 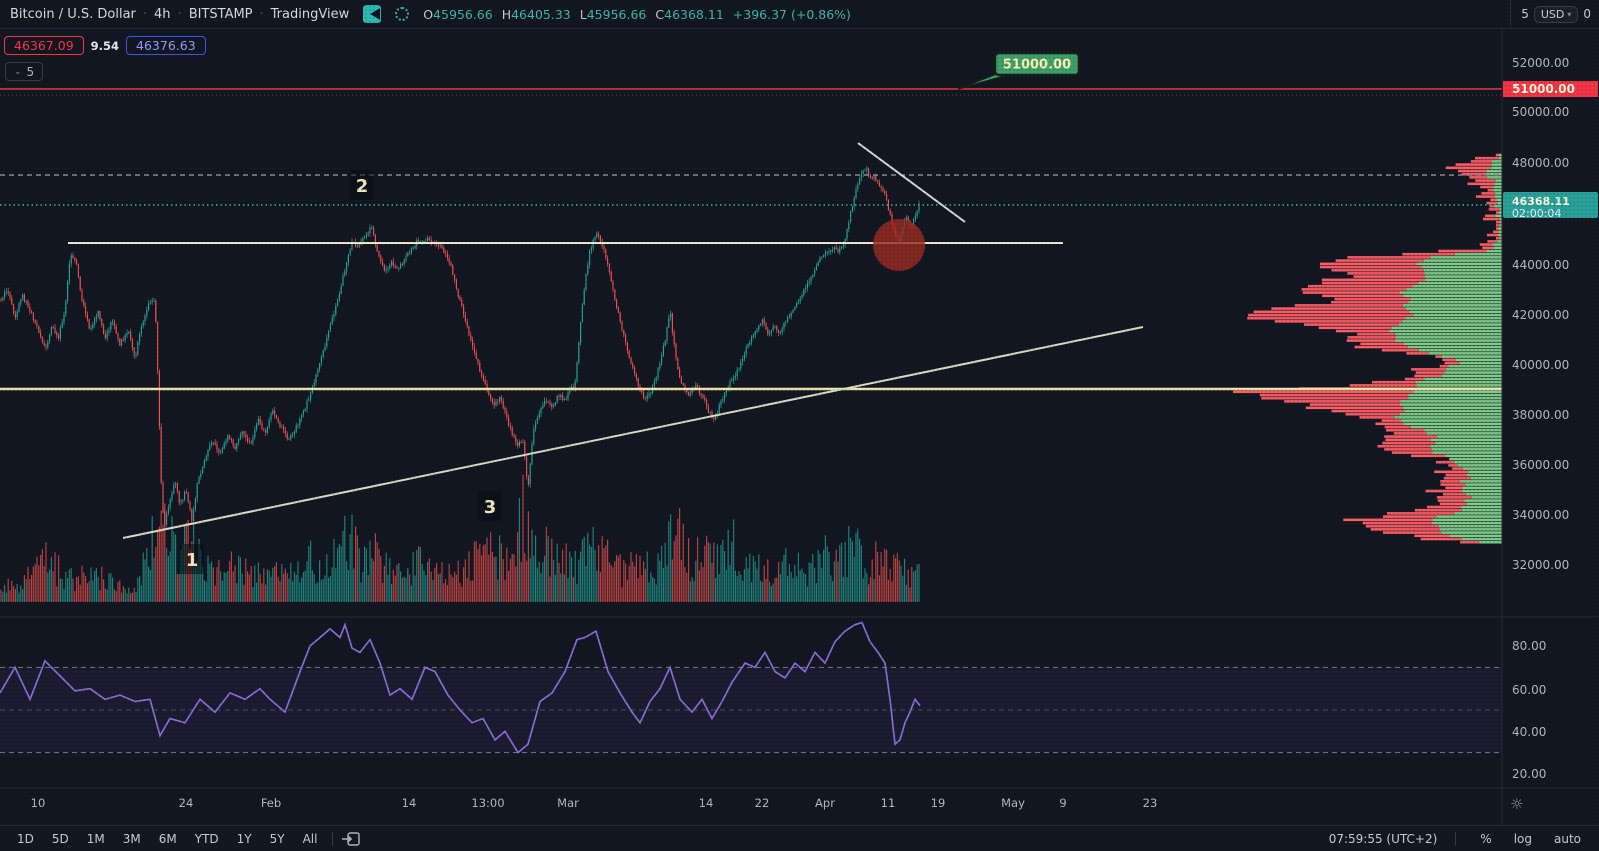 I want to click on exchange-label: BITSTAMP, so click(x=220, y=14).